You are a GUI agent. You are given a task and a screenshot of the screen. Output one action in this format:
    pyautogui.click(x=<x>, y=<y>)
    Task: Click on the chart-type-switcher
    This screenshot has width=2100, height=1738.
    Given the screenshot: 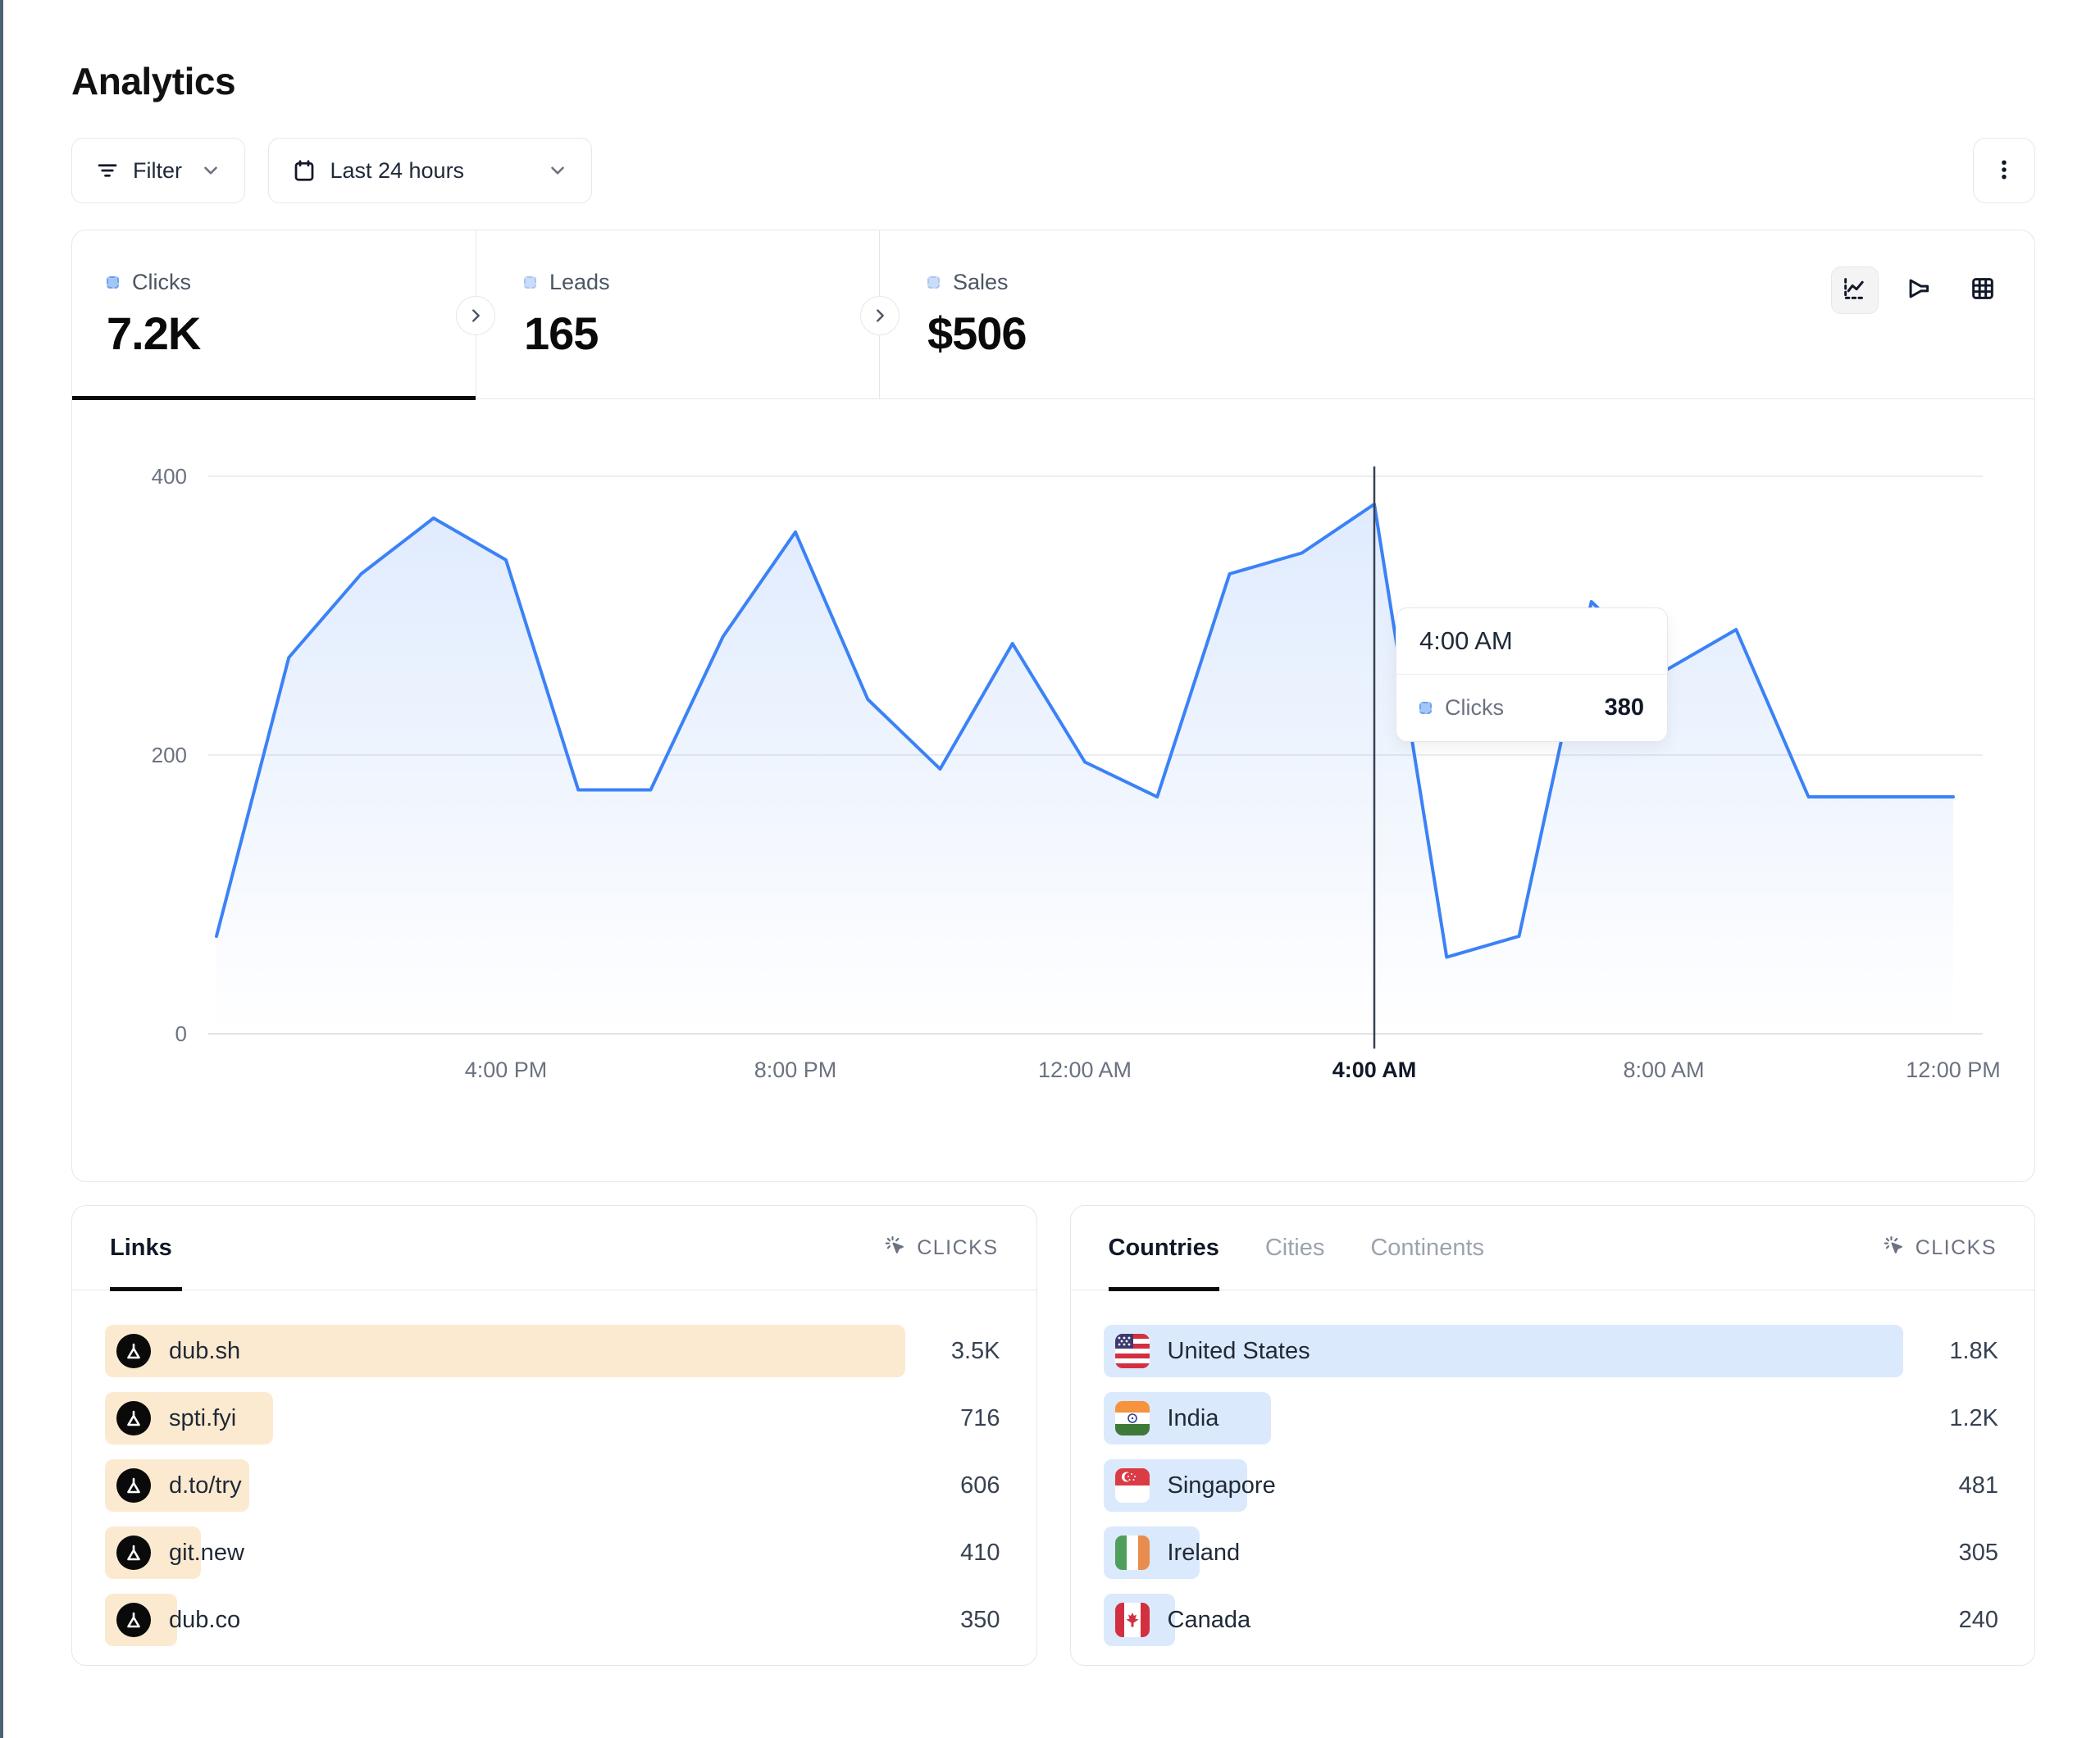 What is the action you would take?
    pyautogui.click(x=1919, y=290)
    